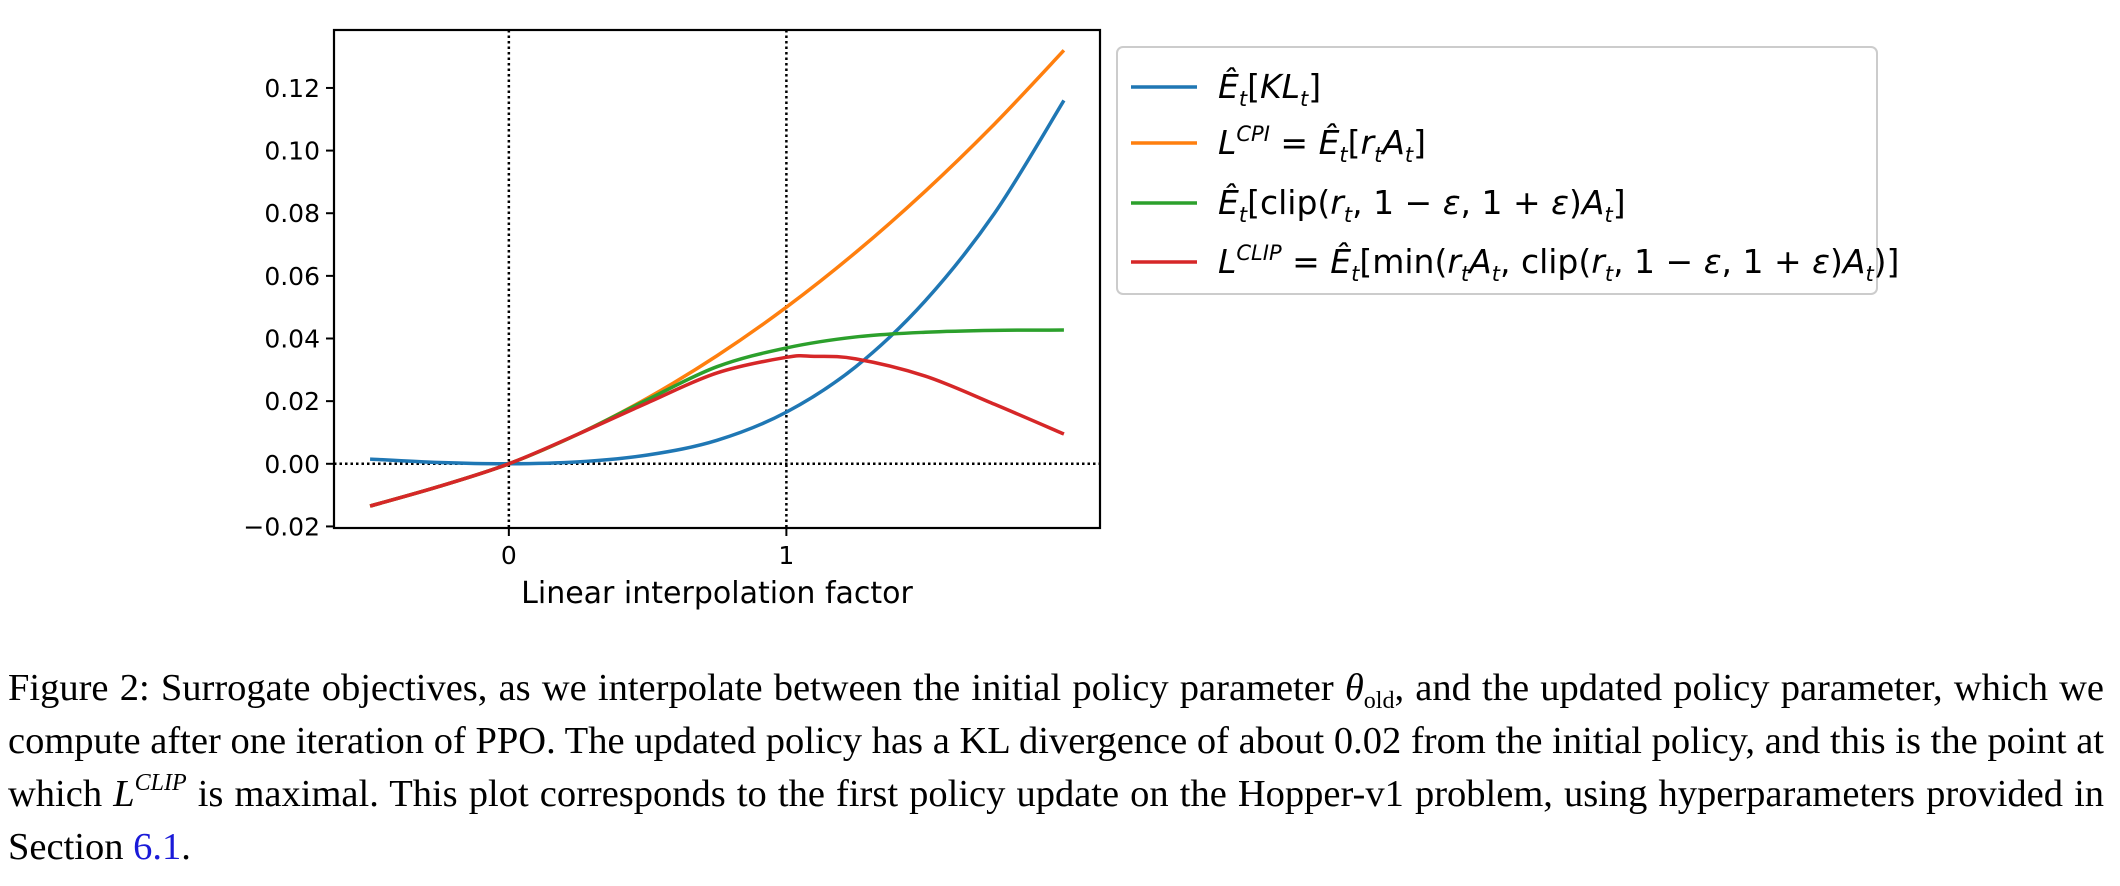 This screenshot has width=2120, height=886. What do you see at coordinates (281, 526) in the screenshot?
I see `ytick-label: −0.02` at bounding box center [281, 526].